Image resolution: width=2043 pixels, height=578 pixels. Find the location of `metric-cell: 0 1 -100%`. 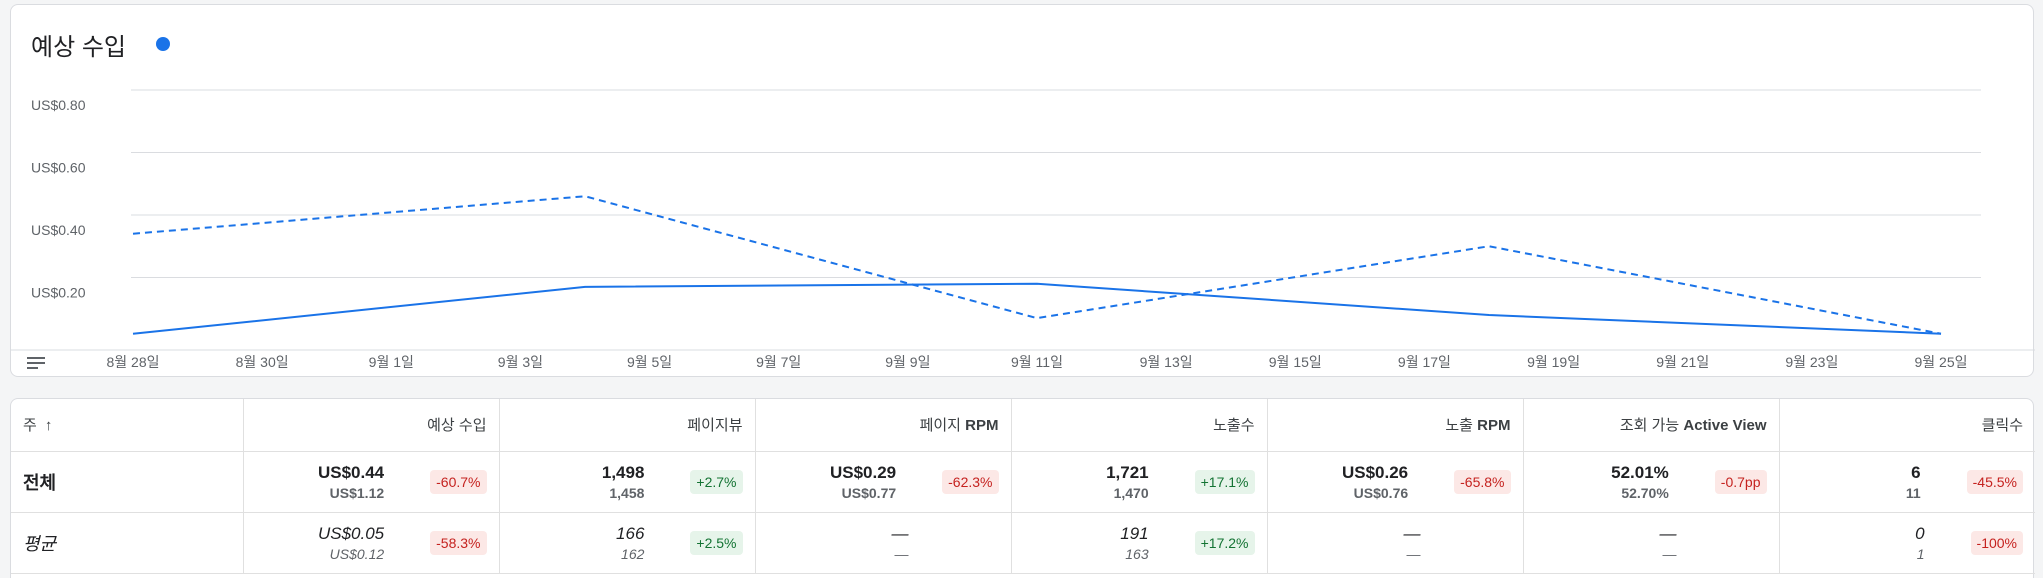

metric-cell: 0 1 -100% is located at coordinates (1907, 543).